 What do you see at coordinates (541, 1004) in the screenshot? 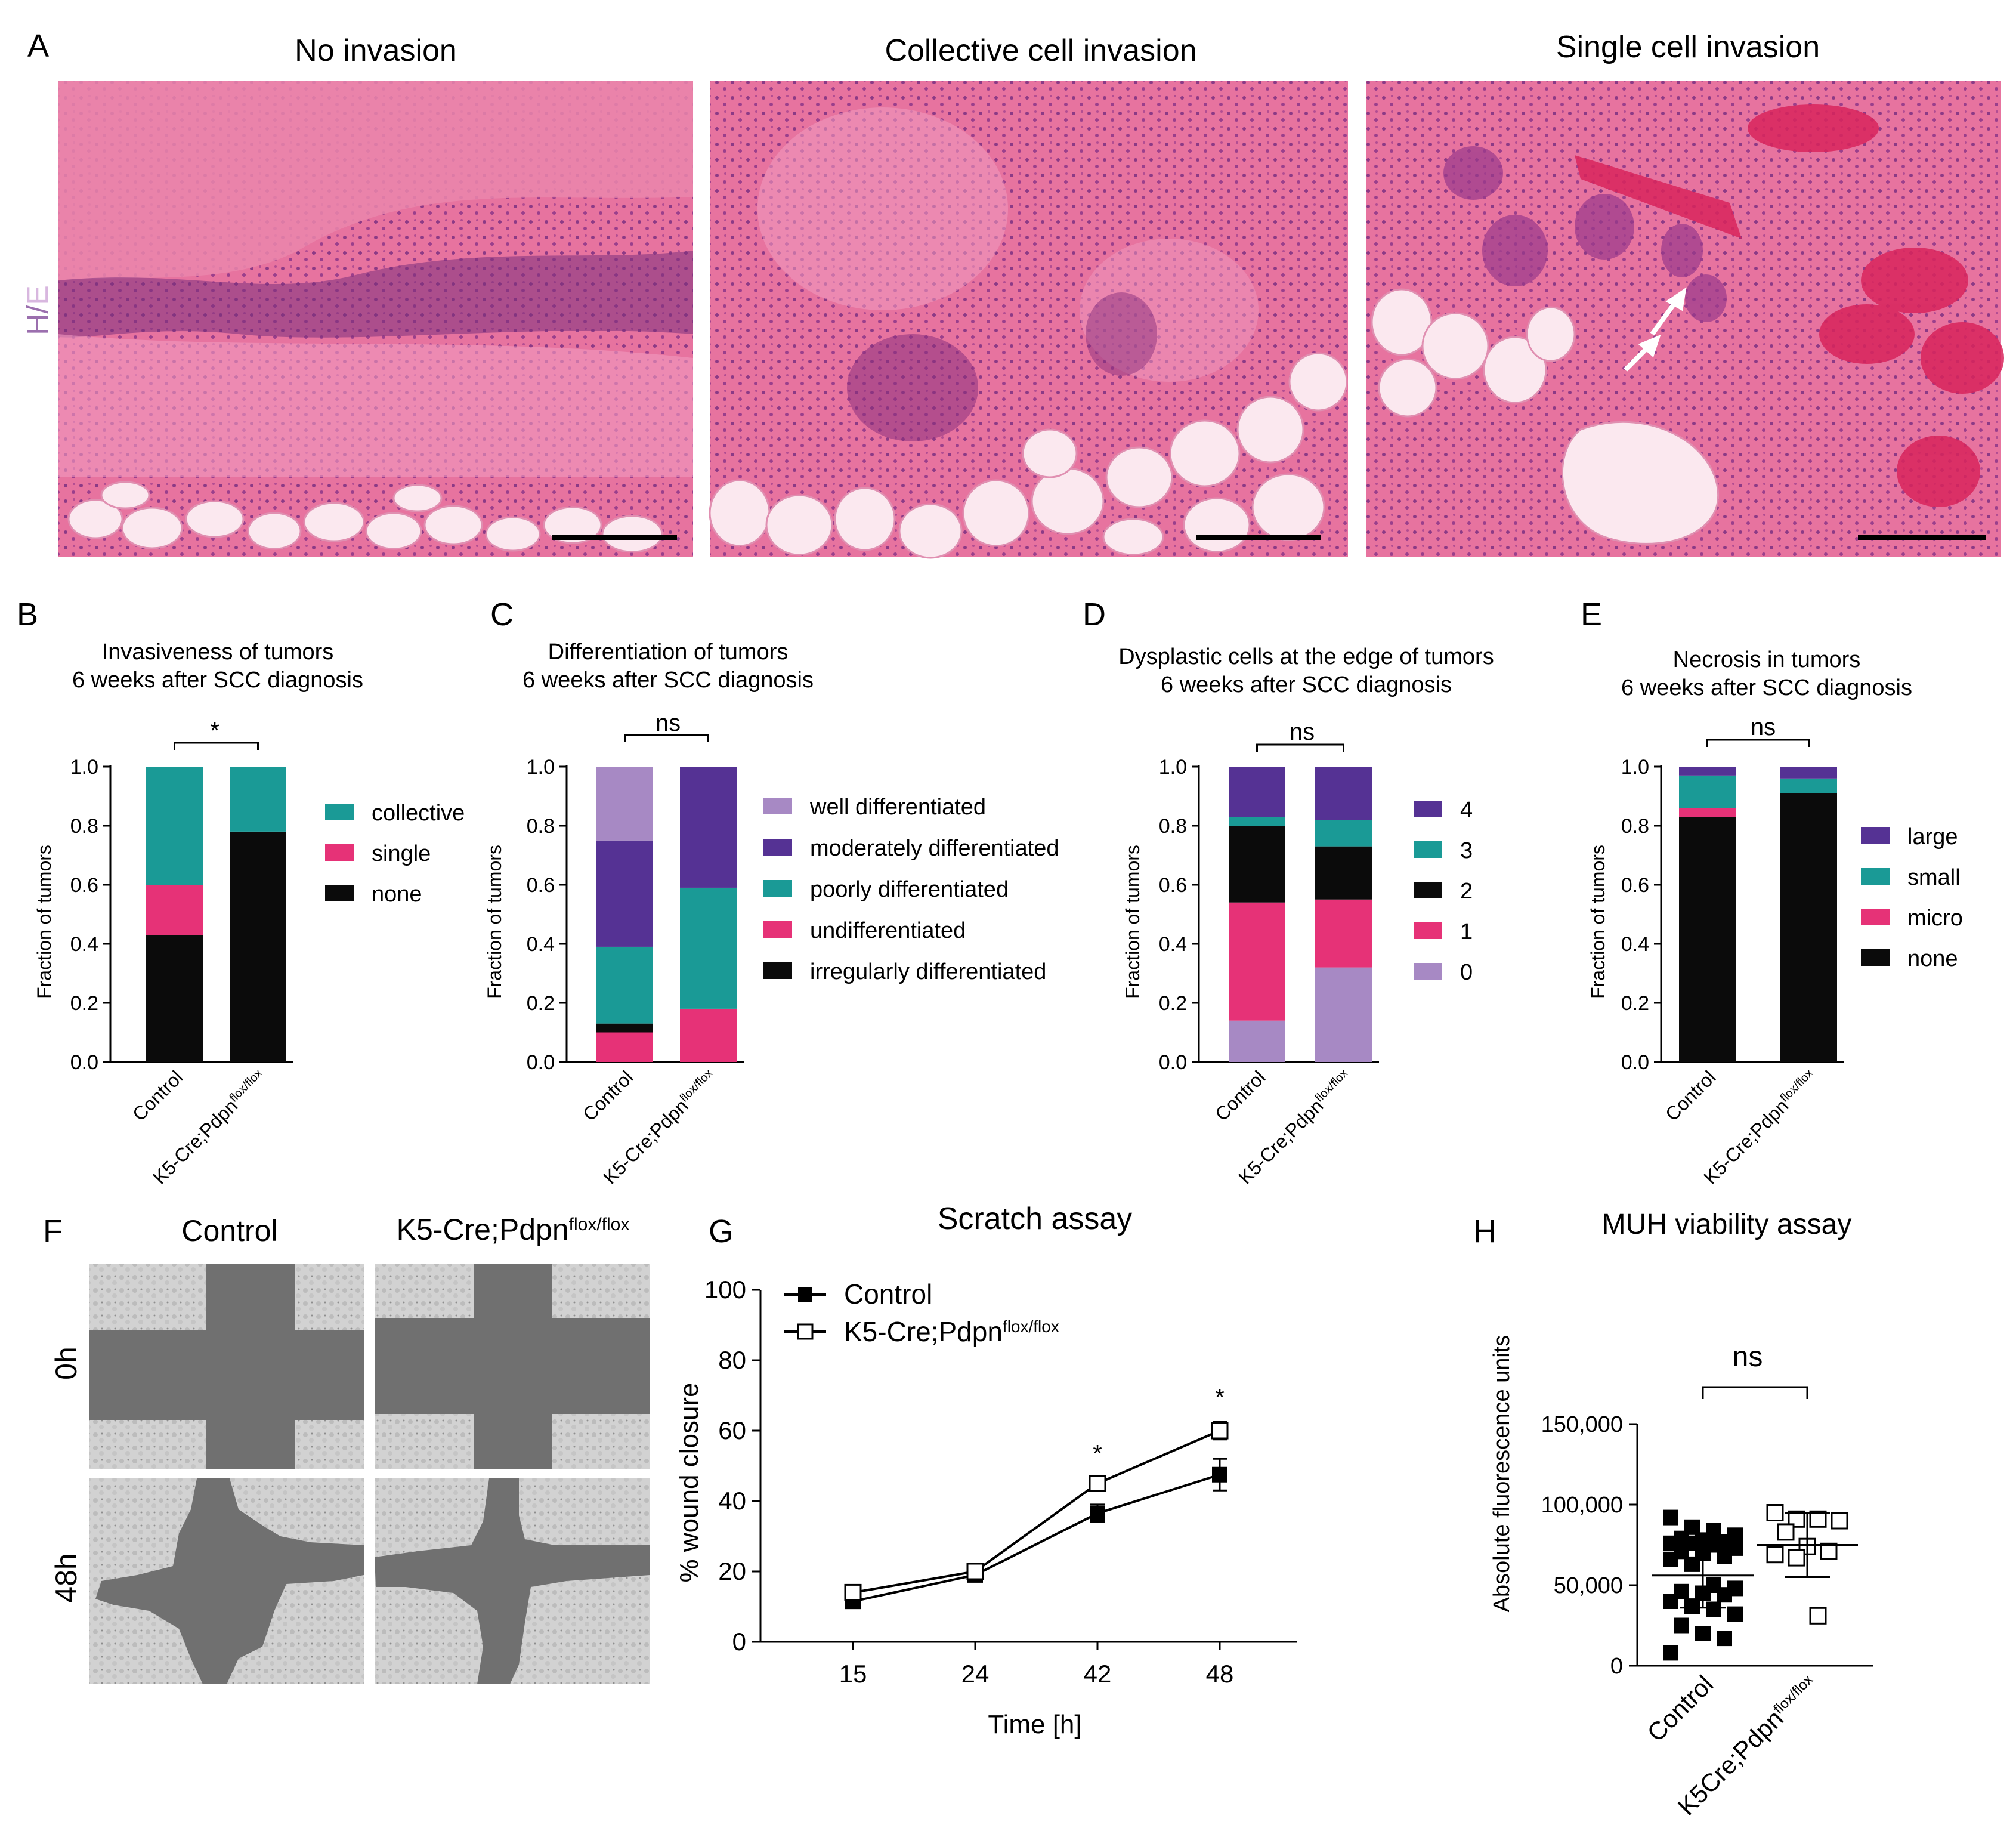
I see `y-tick-label: 0.2` at bounding box center [541, 1004].